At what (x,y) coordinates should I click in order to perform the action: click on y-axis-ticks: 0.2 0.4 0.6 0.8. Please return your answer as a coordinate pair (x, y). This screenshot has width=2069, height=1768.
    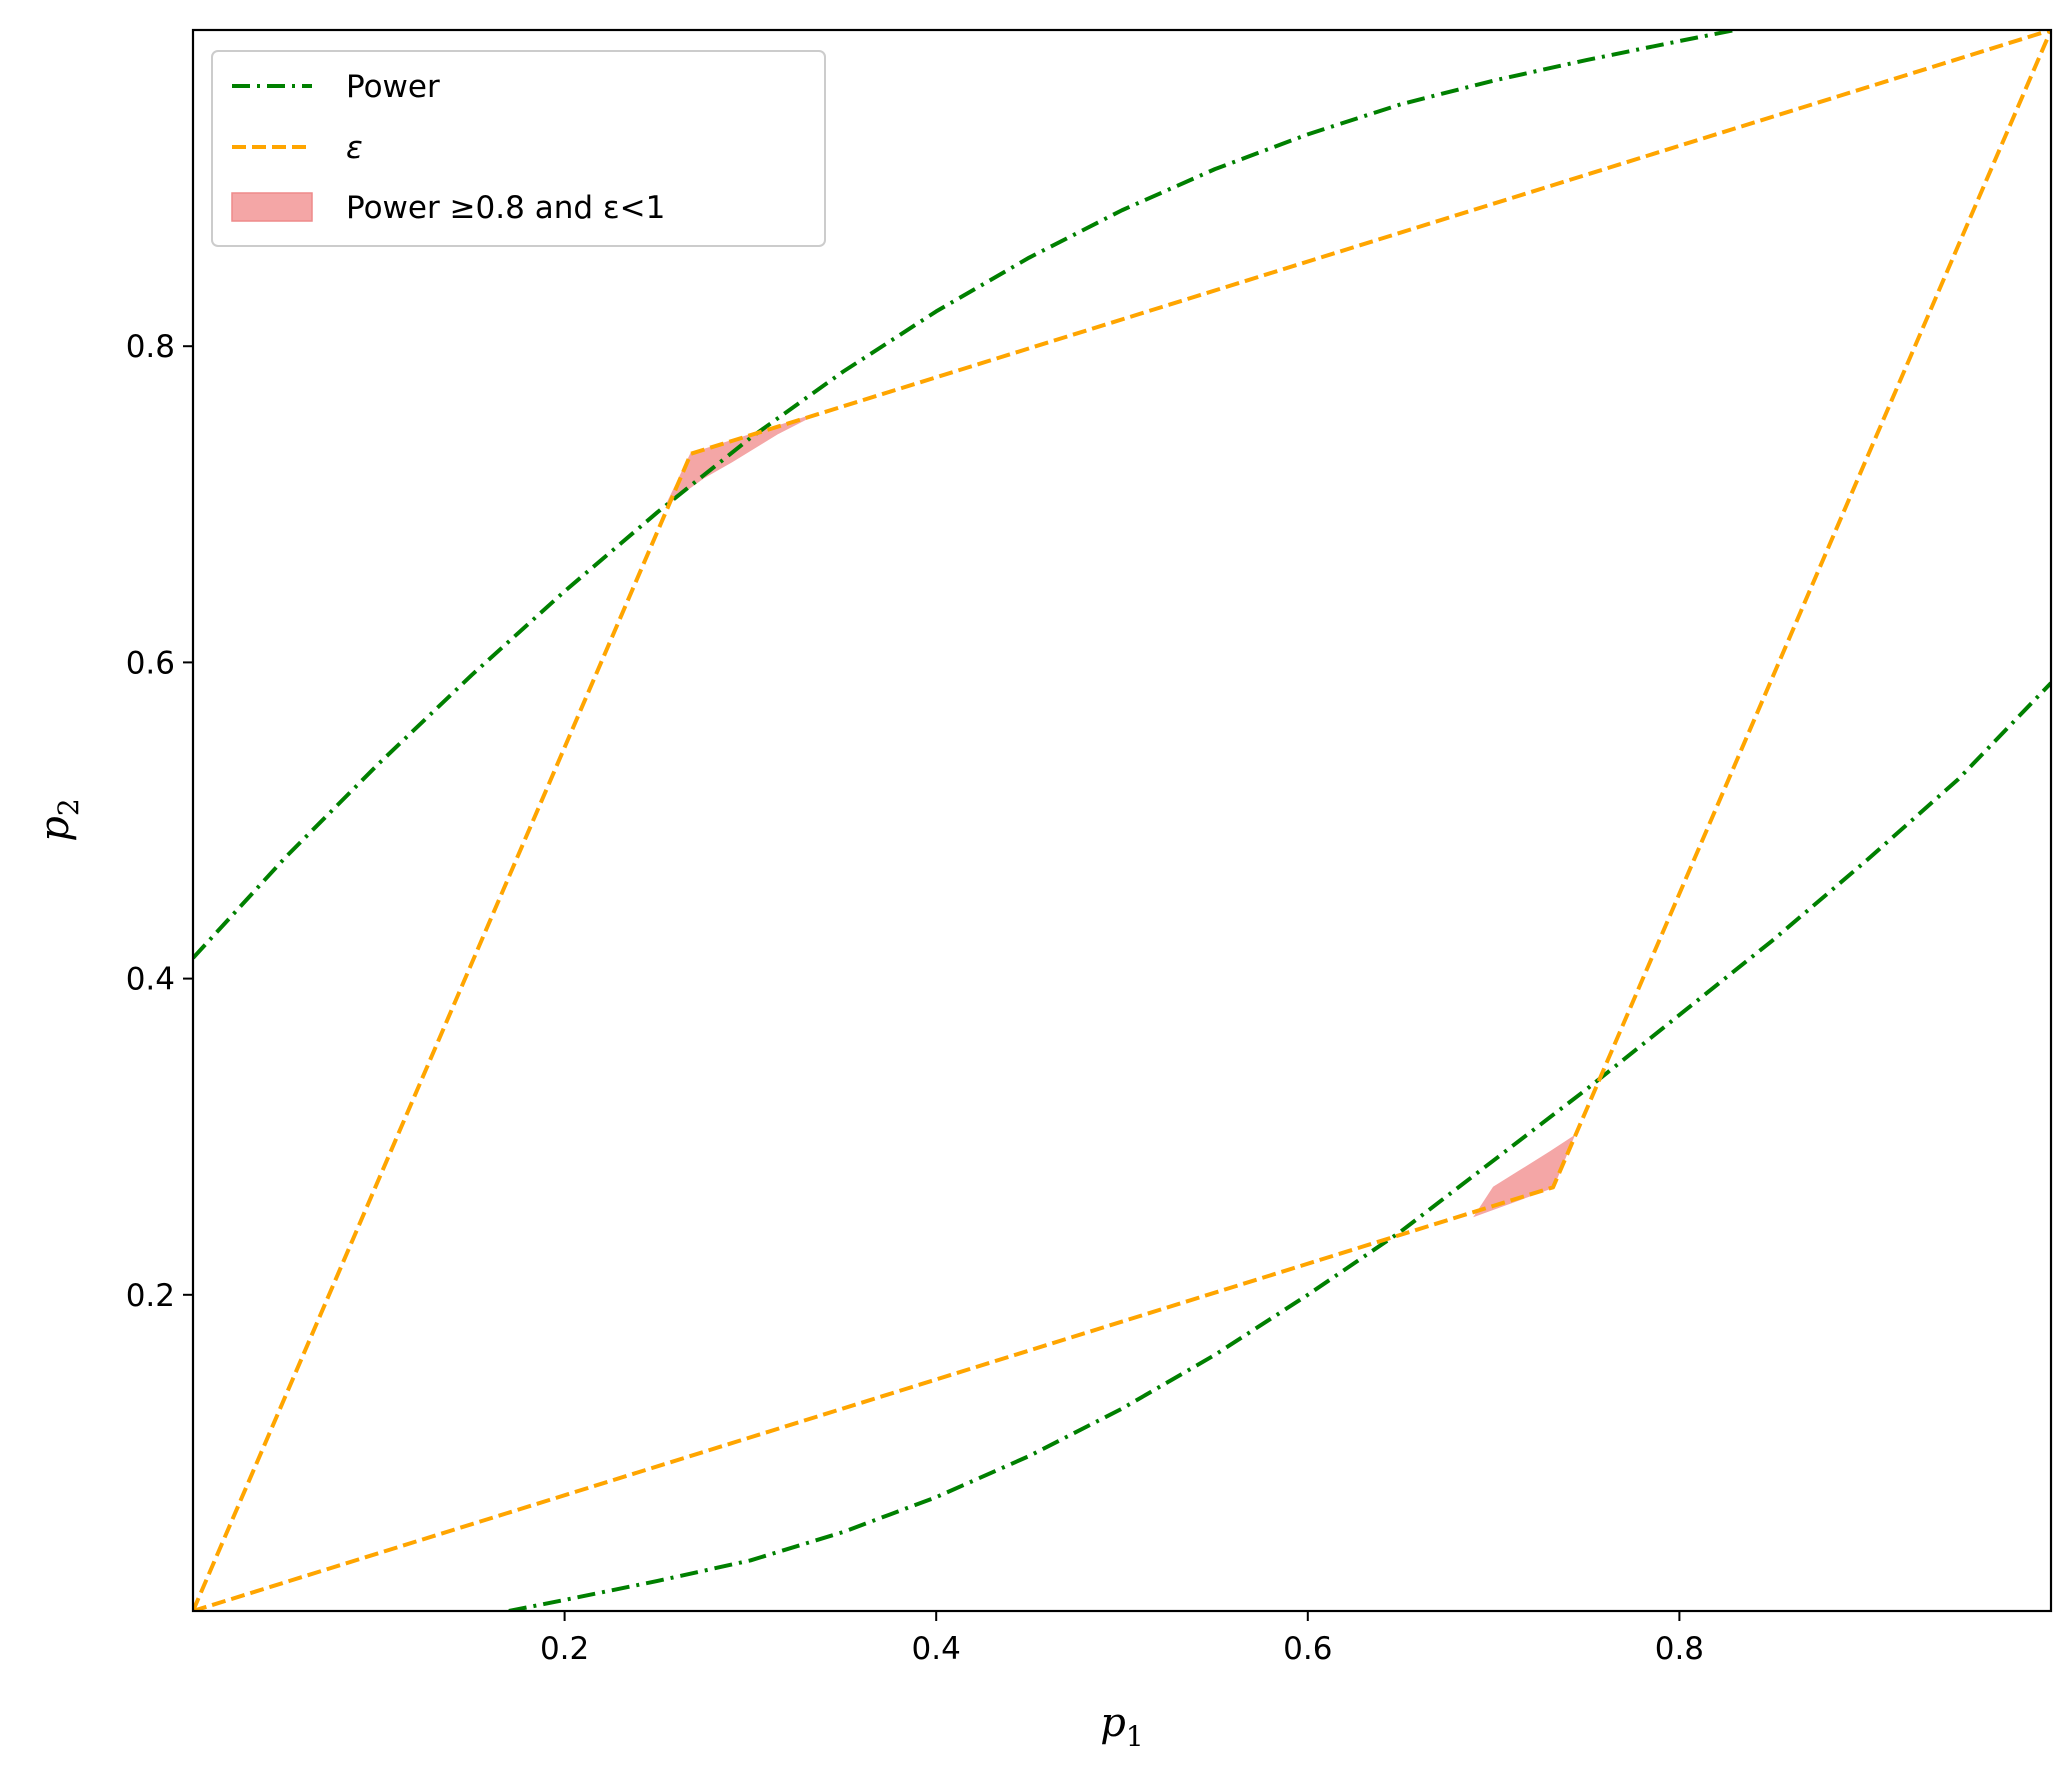
    Looking at the image, I should click on (159, 821).